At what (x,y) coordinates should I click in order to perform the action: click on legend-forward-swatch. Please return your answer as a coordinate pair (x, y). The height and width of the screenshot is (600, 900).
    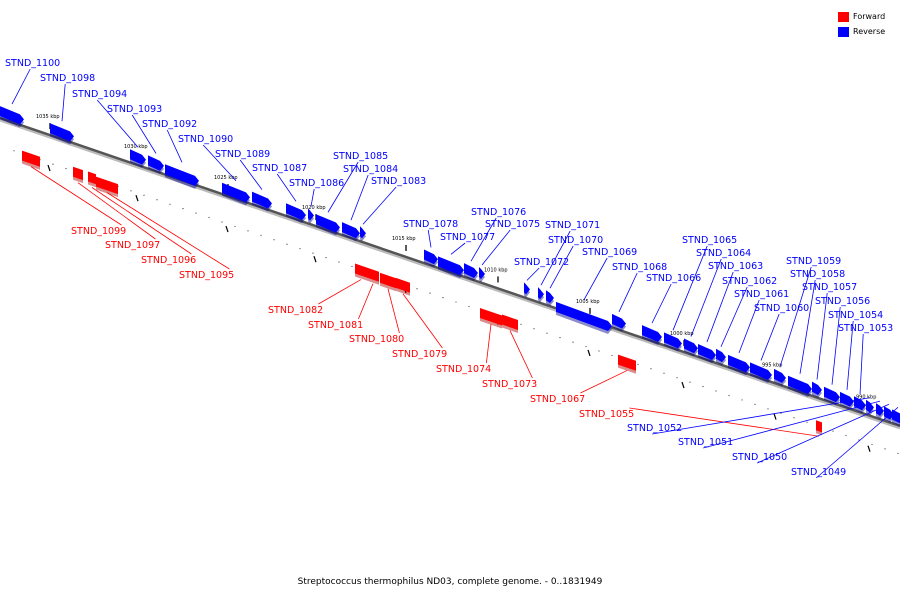
    Looking at the image, I should click on (843, 16).